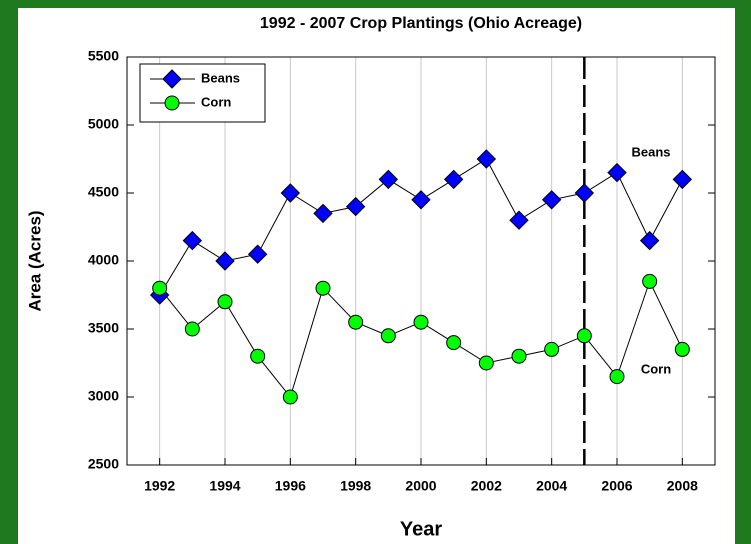 This screenshot has width=751, height=544. I want to click on y-axis-label: Area (Acres), so click(34, 260).